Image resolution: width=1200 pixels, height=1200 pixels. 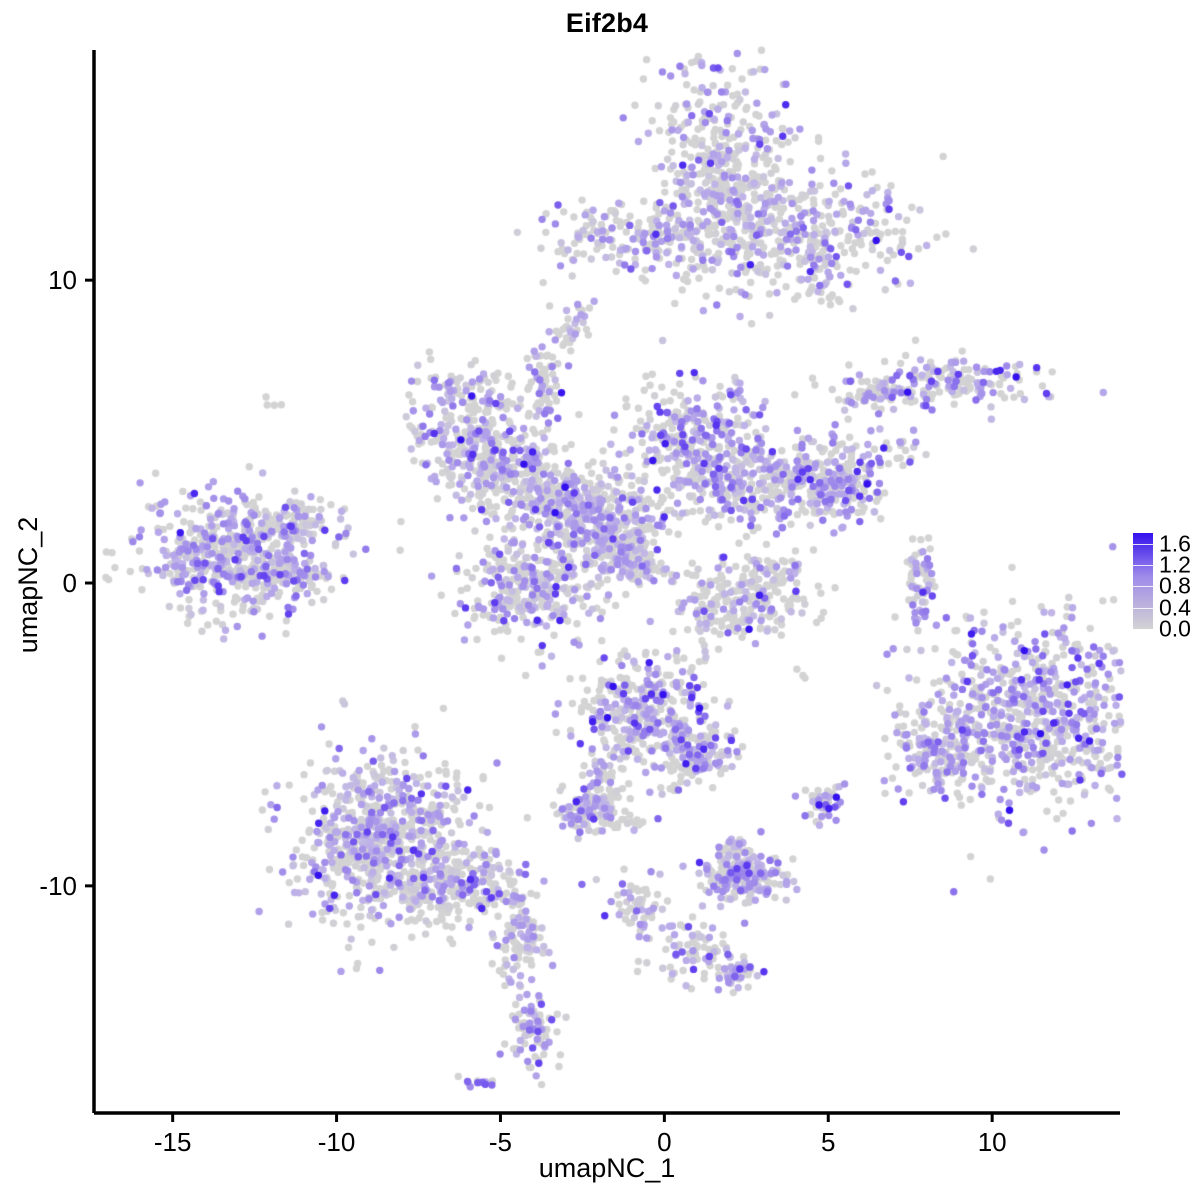 I want to click on color-legend-gradient-bar, so click(x=1143, y=581).